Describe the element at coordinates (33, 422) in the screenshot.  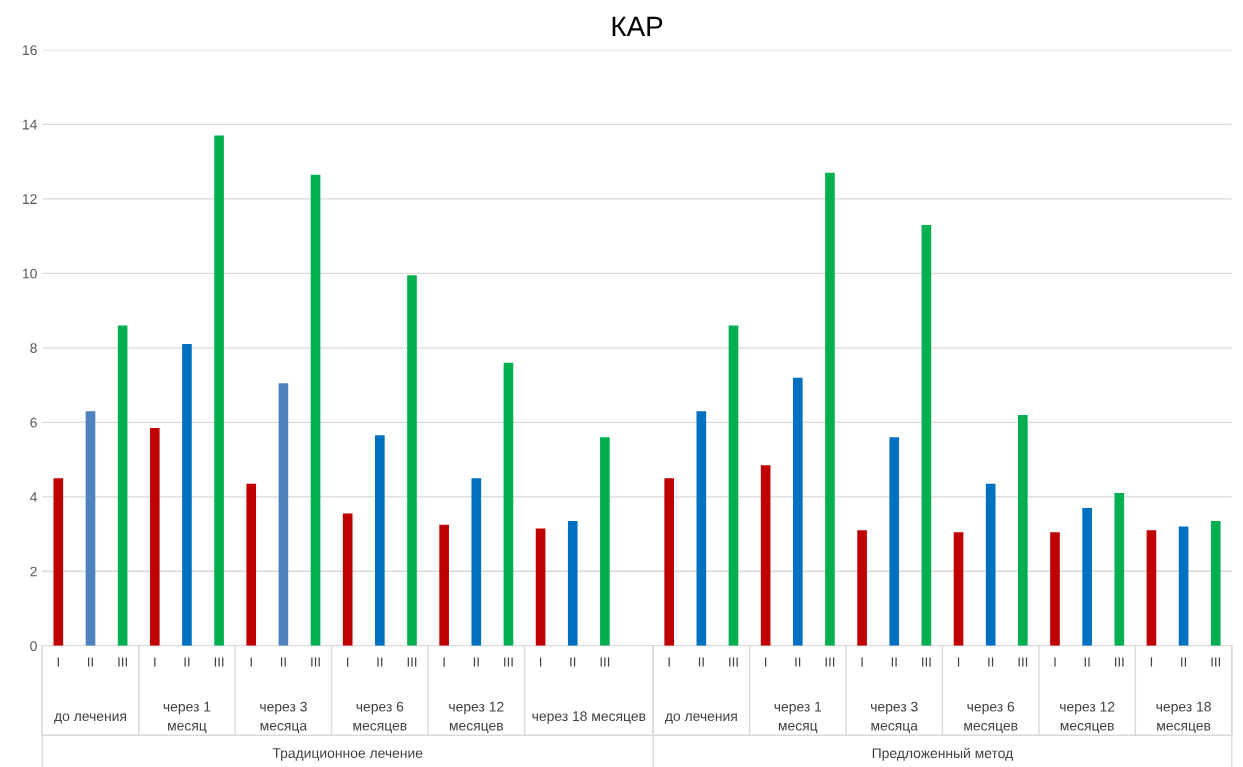
I see `y-tick-label: 6` at that location.